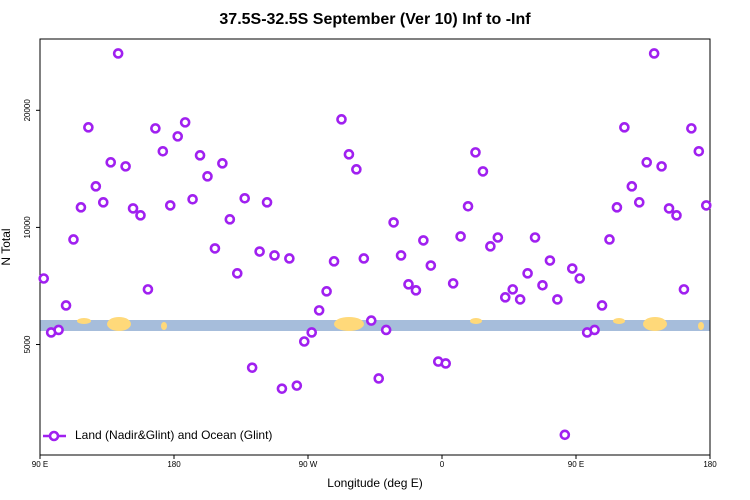 Image resolution: width=750 pixels, height=500 pixels. I want to click on ocean, so click(375, 325).